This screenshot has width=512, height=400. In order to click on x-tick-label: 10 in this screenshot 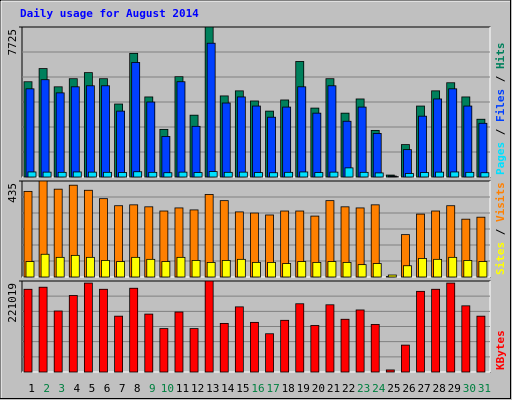, I will do `click(167, 388)`.